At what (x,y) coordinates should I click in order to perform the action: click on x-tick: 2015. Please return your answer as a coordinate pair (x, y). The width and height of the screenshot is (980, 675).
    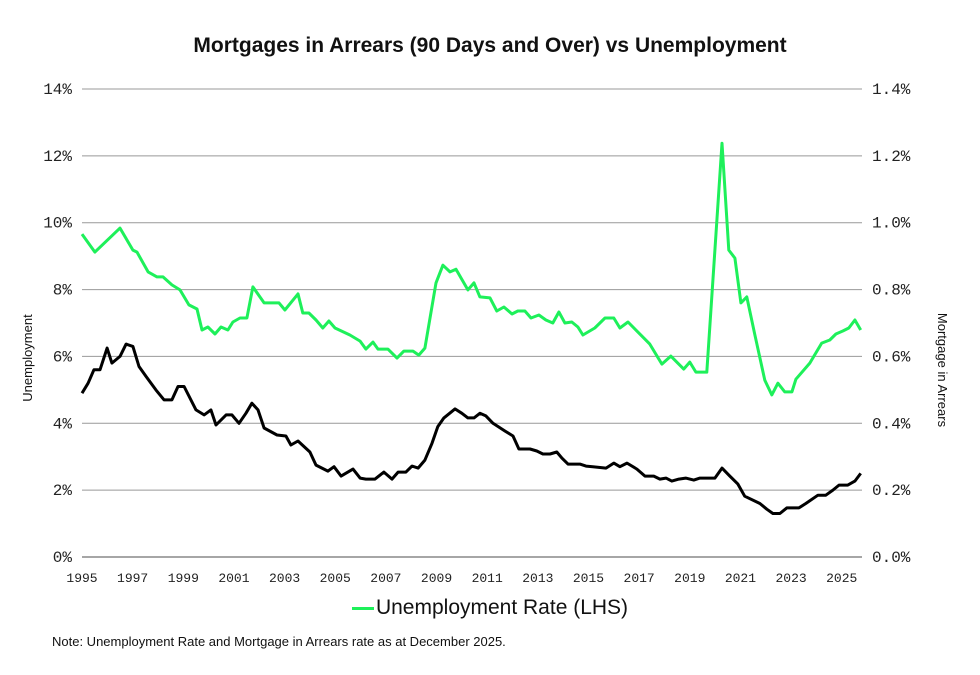
    Looking at the image, I should click on (588, 578).